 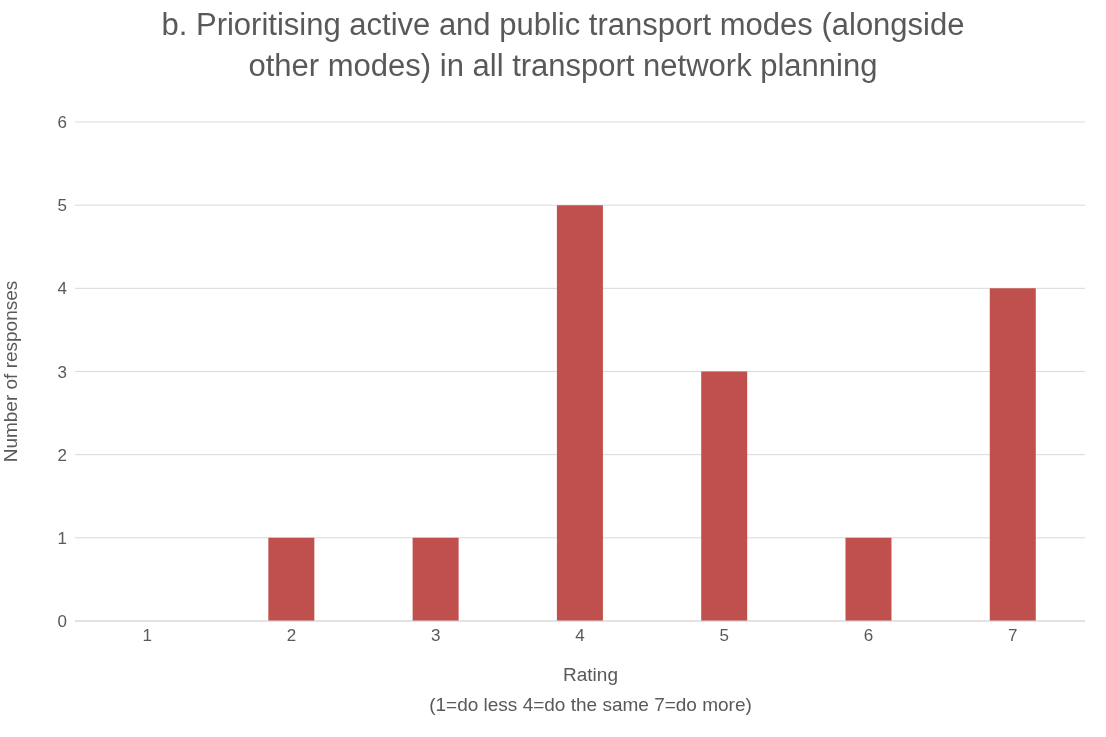 What do you see at coordinates (62, 455) in the screenshot?
I see `y-tick-label: 2` at bounding box center [62, 455].